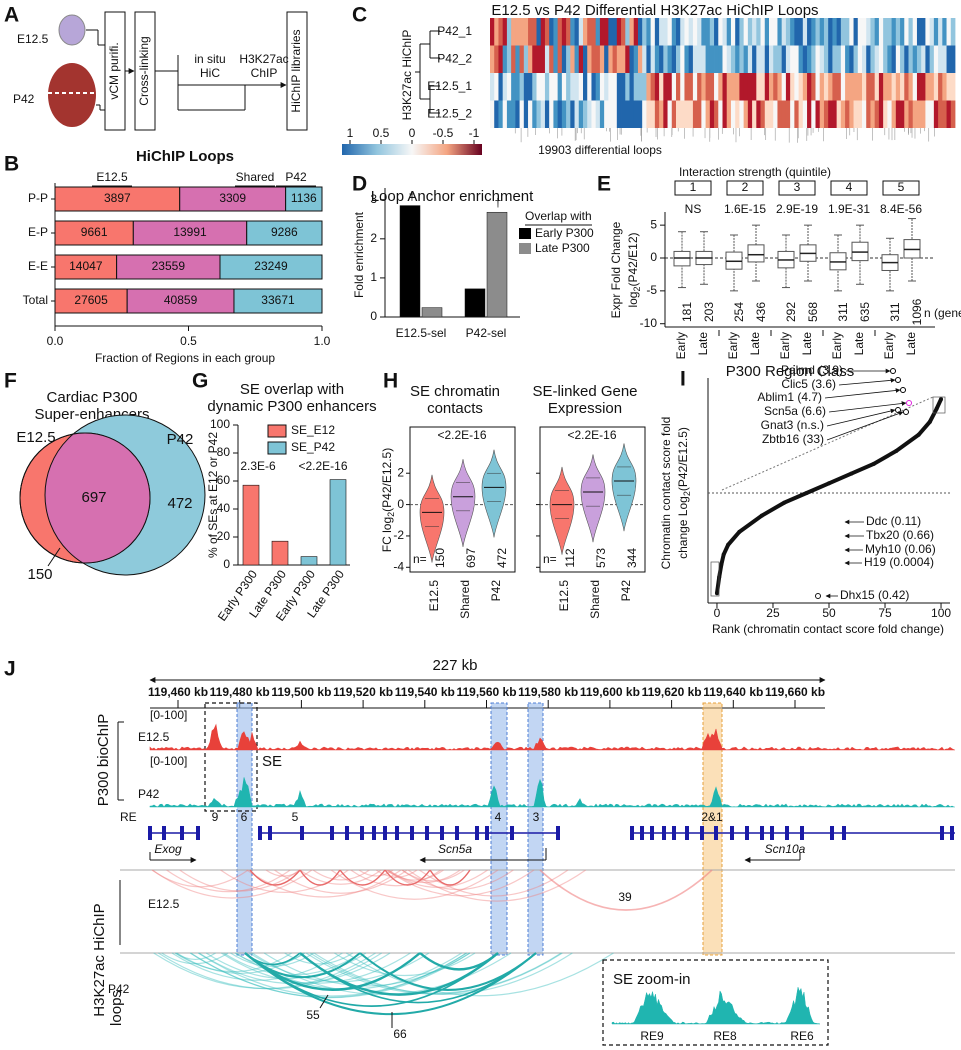 The width and height of the screenshot is (961, 1050). I want to click on label-part: (P42/E12), so click(633, 259).